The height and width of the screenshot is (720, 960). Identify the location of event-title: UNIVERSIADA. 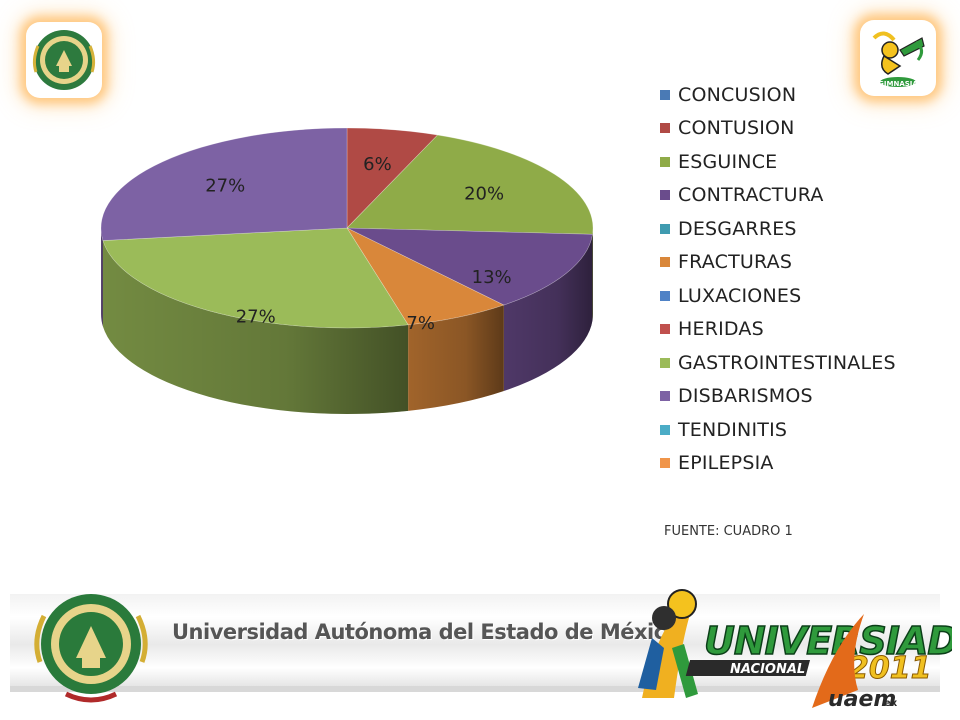
(828, 641).